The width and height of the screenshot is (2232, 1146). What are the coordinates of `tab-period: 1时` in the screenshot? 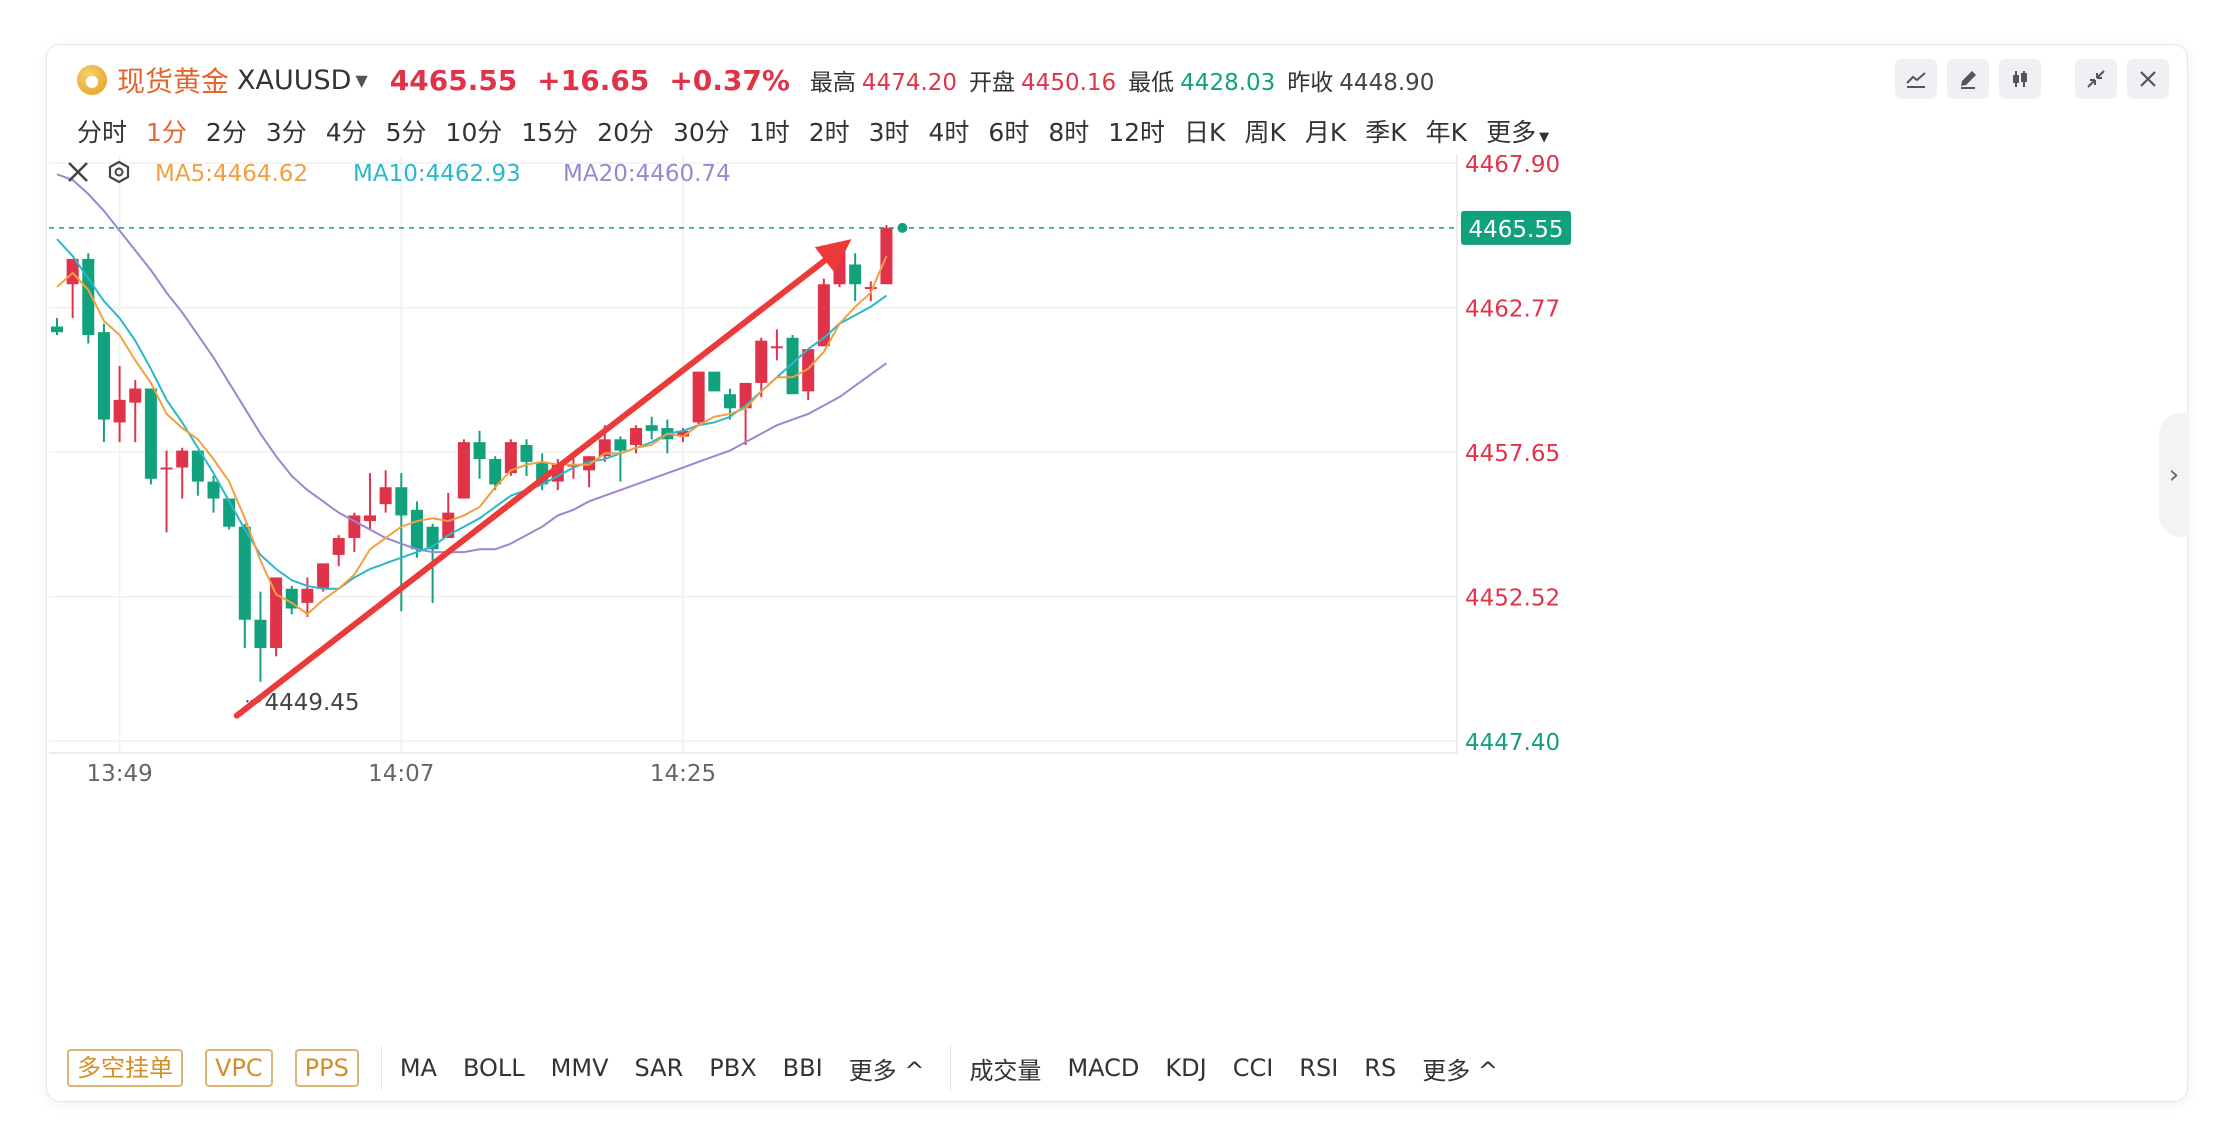 It's located at (769, 132).